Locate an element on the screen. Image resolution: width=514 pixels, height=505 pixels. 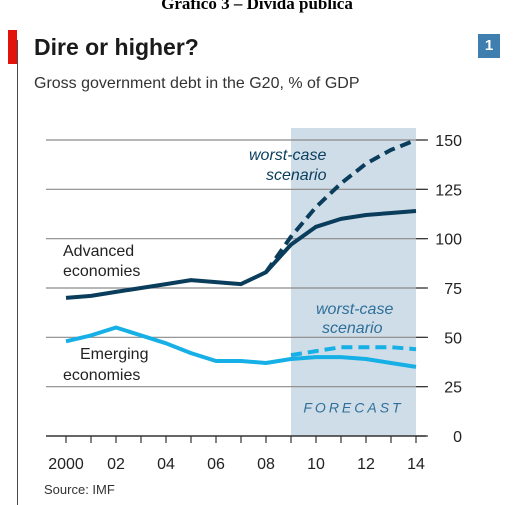
y-tick-label: 25 is located at coordinates (453, 388).